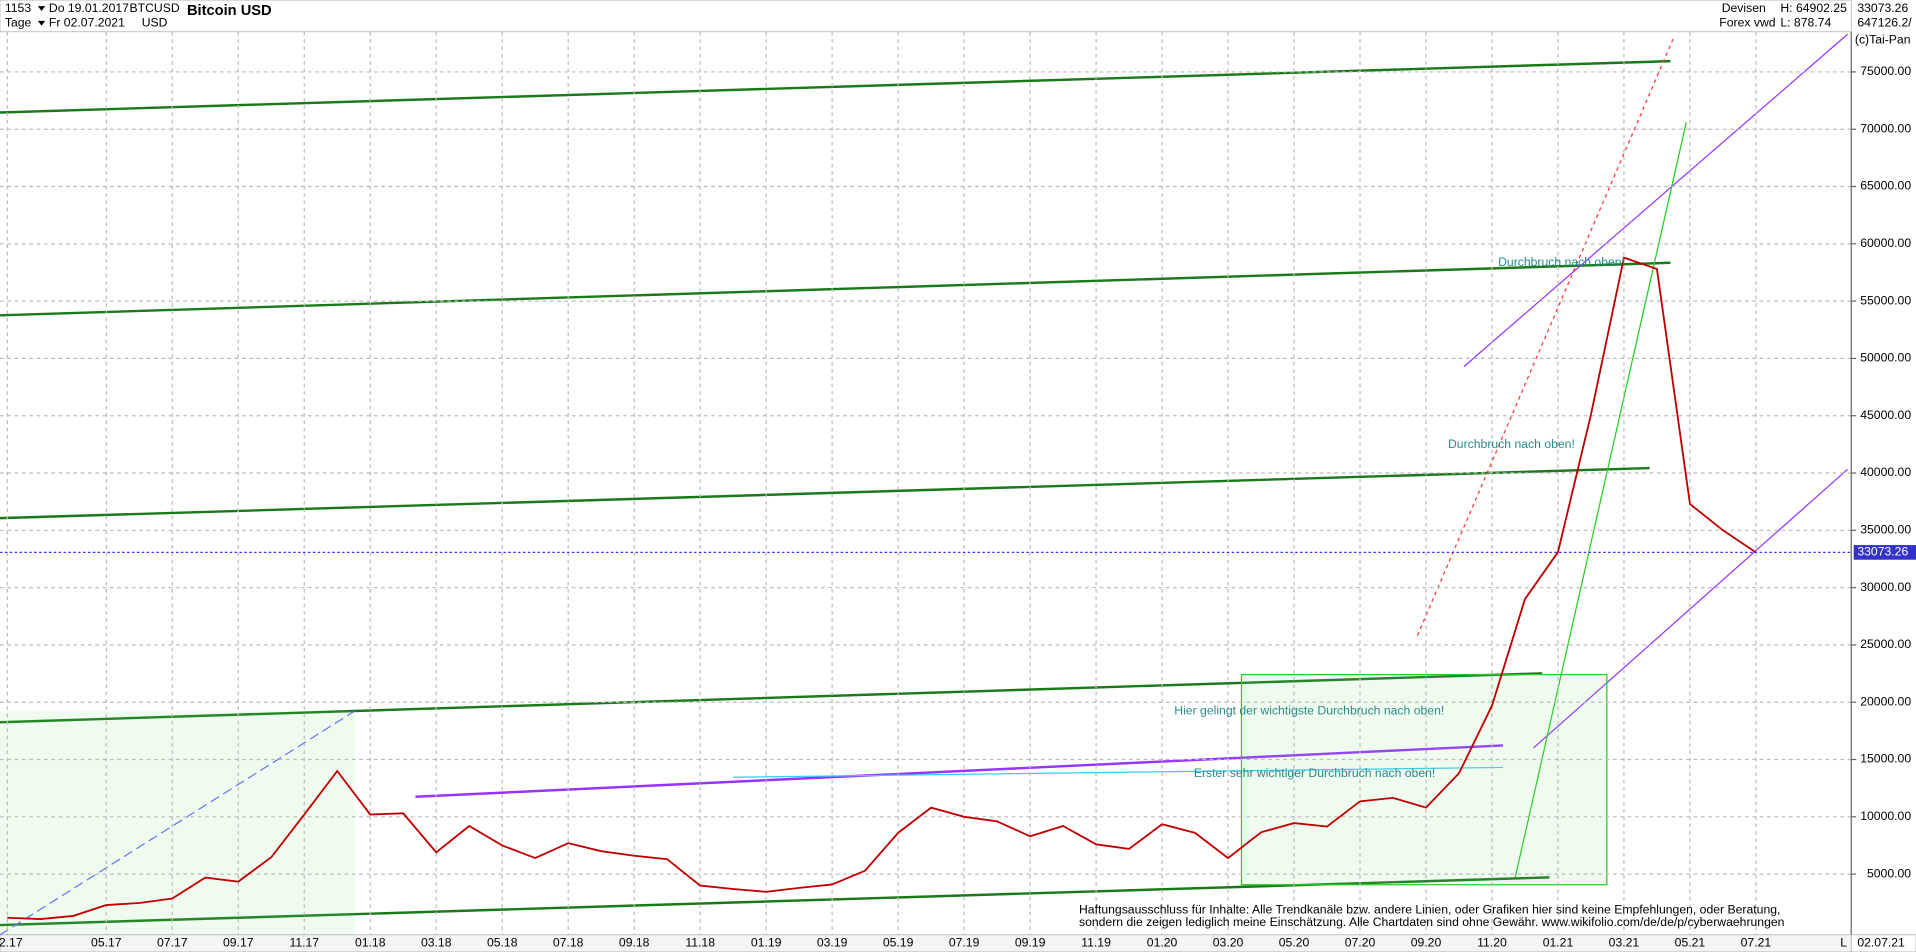 The image size is (1916, 952). Describe the element at coordinates (926, 943) in the screenshot. I see `x-axis` at that location.